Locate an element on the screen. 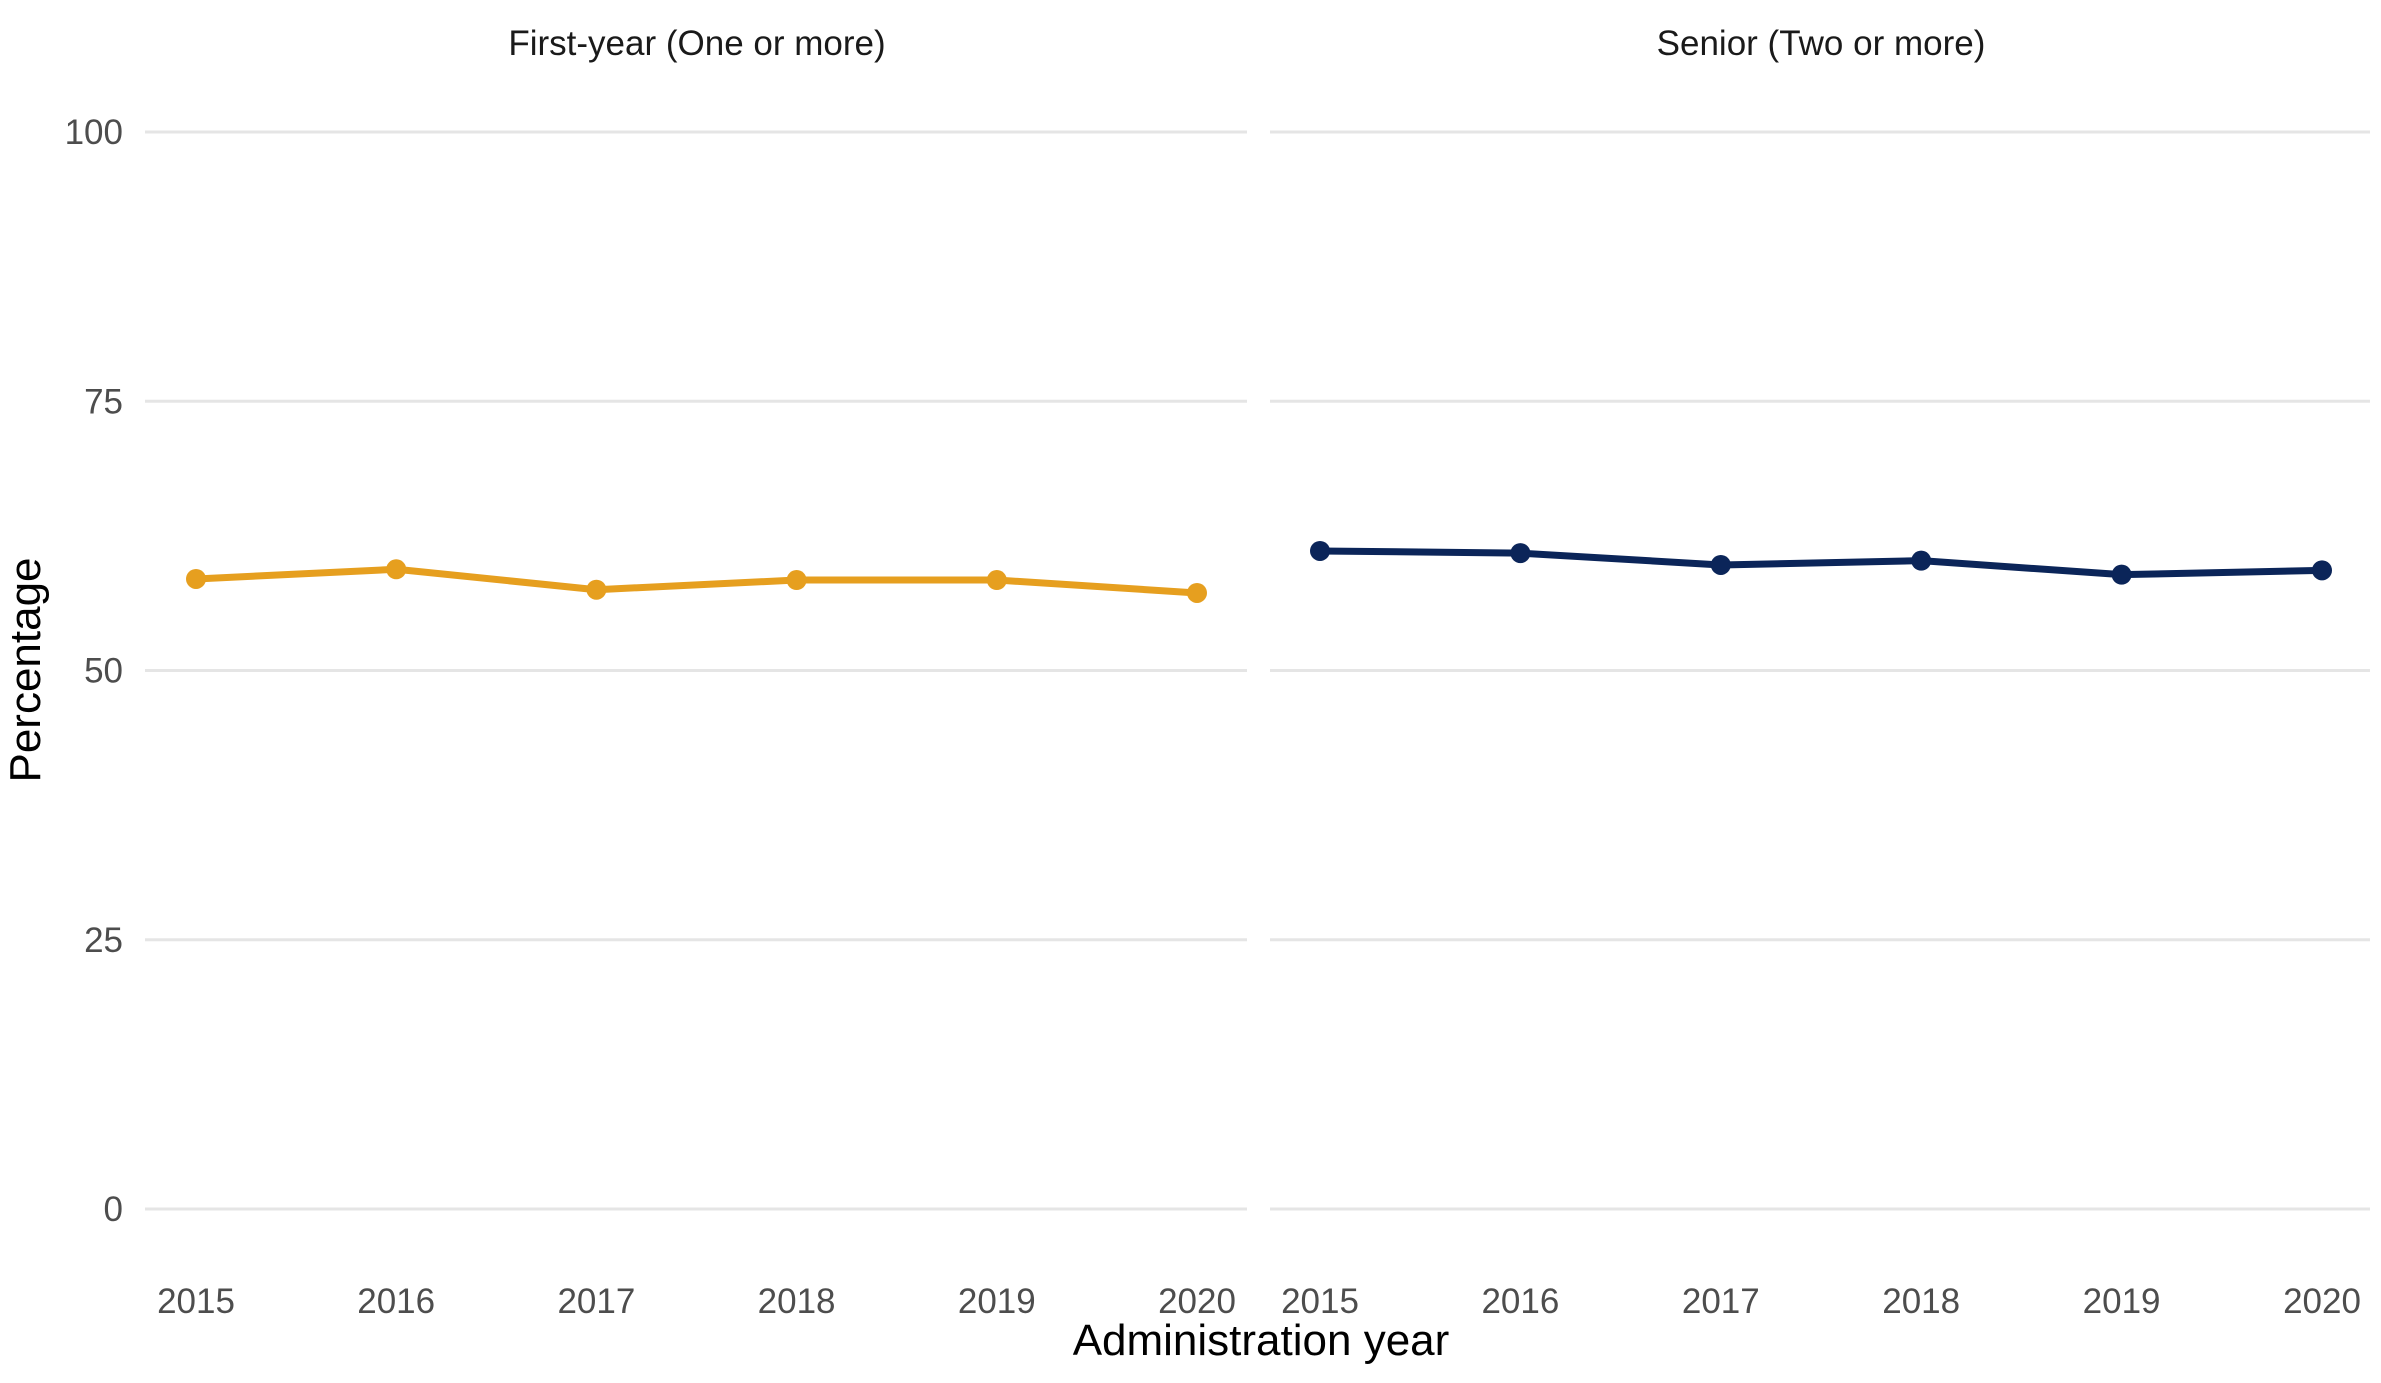  panel-title-1: First-year (One or more) is located at coordinates (696, 43).